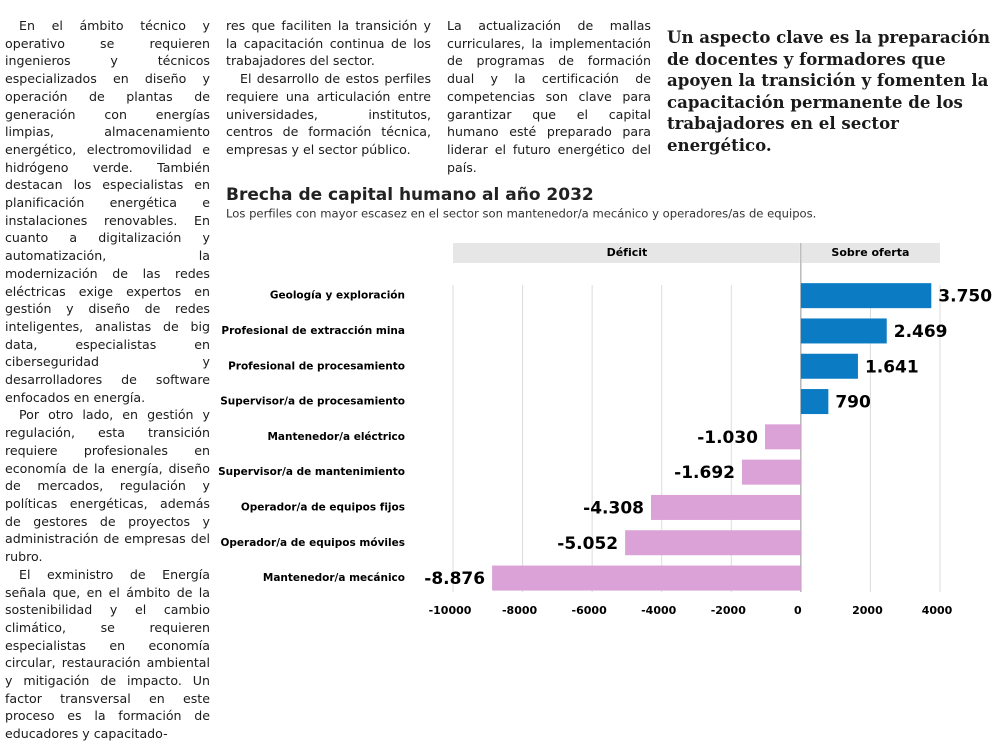 The image size is (1000, 743). What do you see at coordinates (337, 296) in the screenshot?
I see `category-label: Geología y exploración` at bounding box center [337, 296].